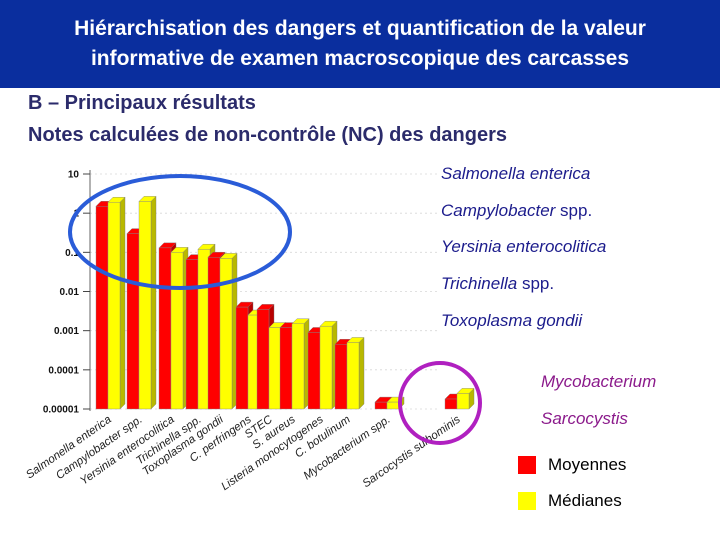 Image resolution: width=720 pixels, height=540 pixels. I want to click on label-yersinia: Yersinia enterocolitica, so click(524, 246).